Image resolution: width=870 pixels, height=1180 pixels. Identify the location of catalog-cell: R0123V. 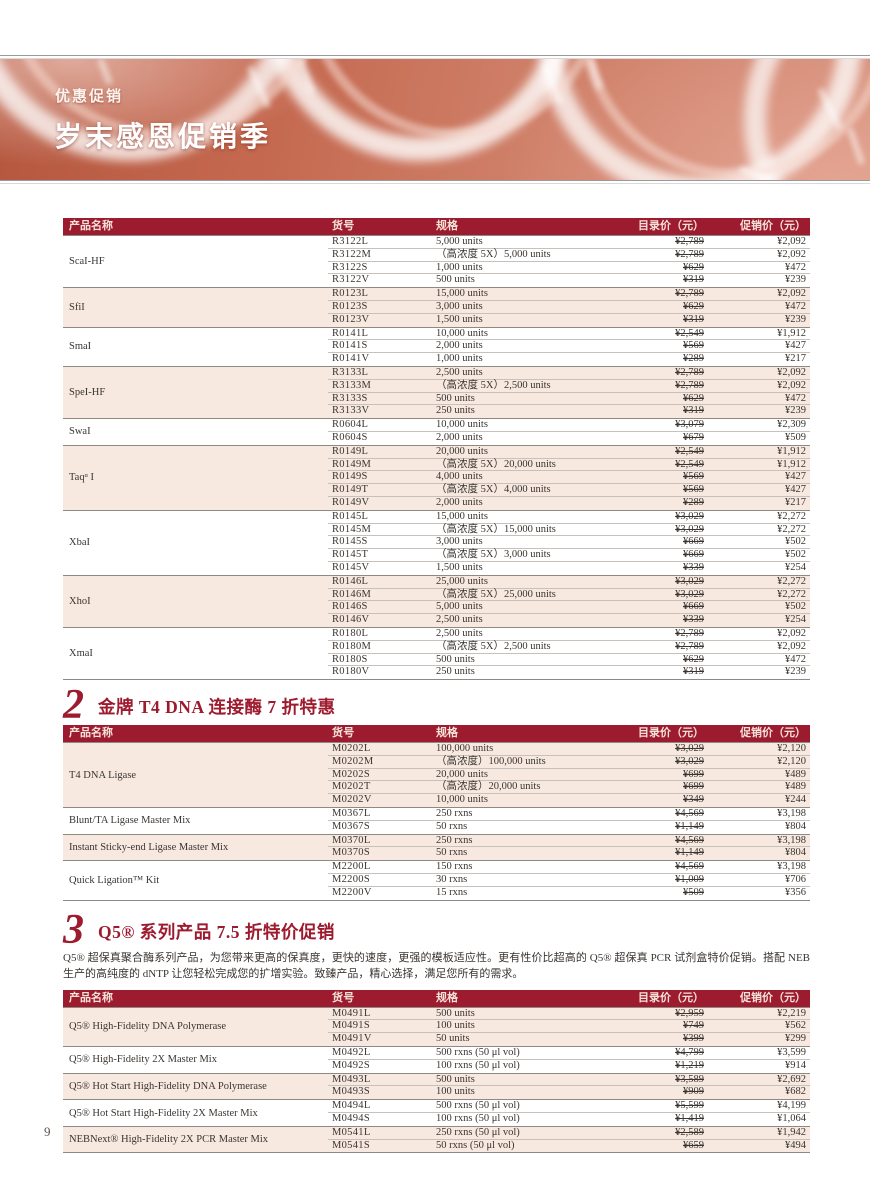
(351, 319).